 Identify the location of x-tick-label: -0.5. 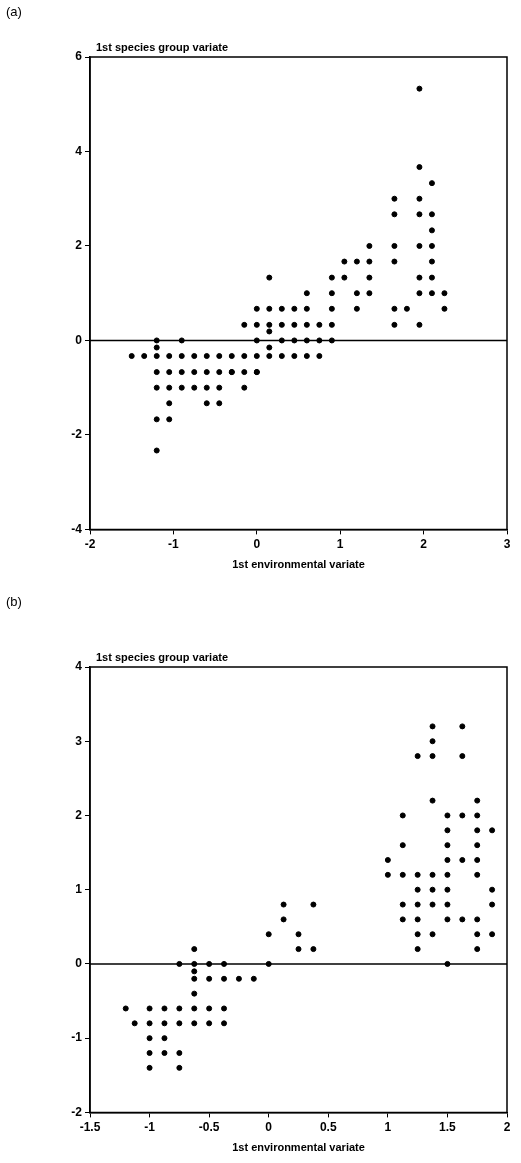
(209, 1126).